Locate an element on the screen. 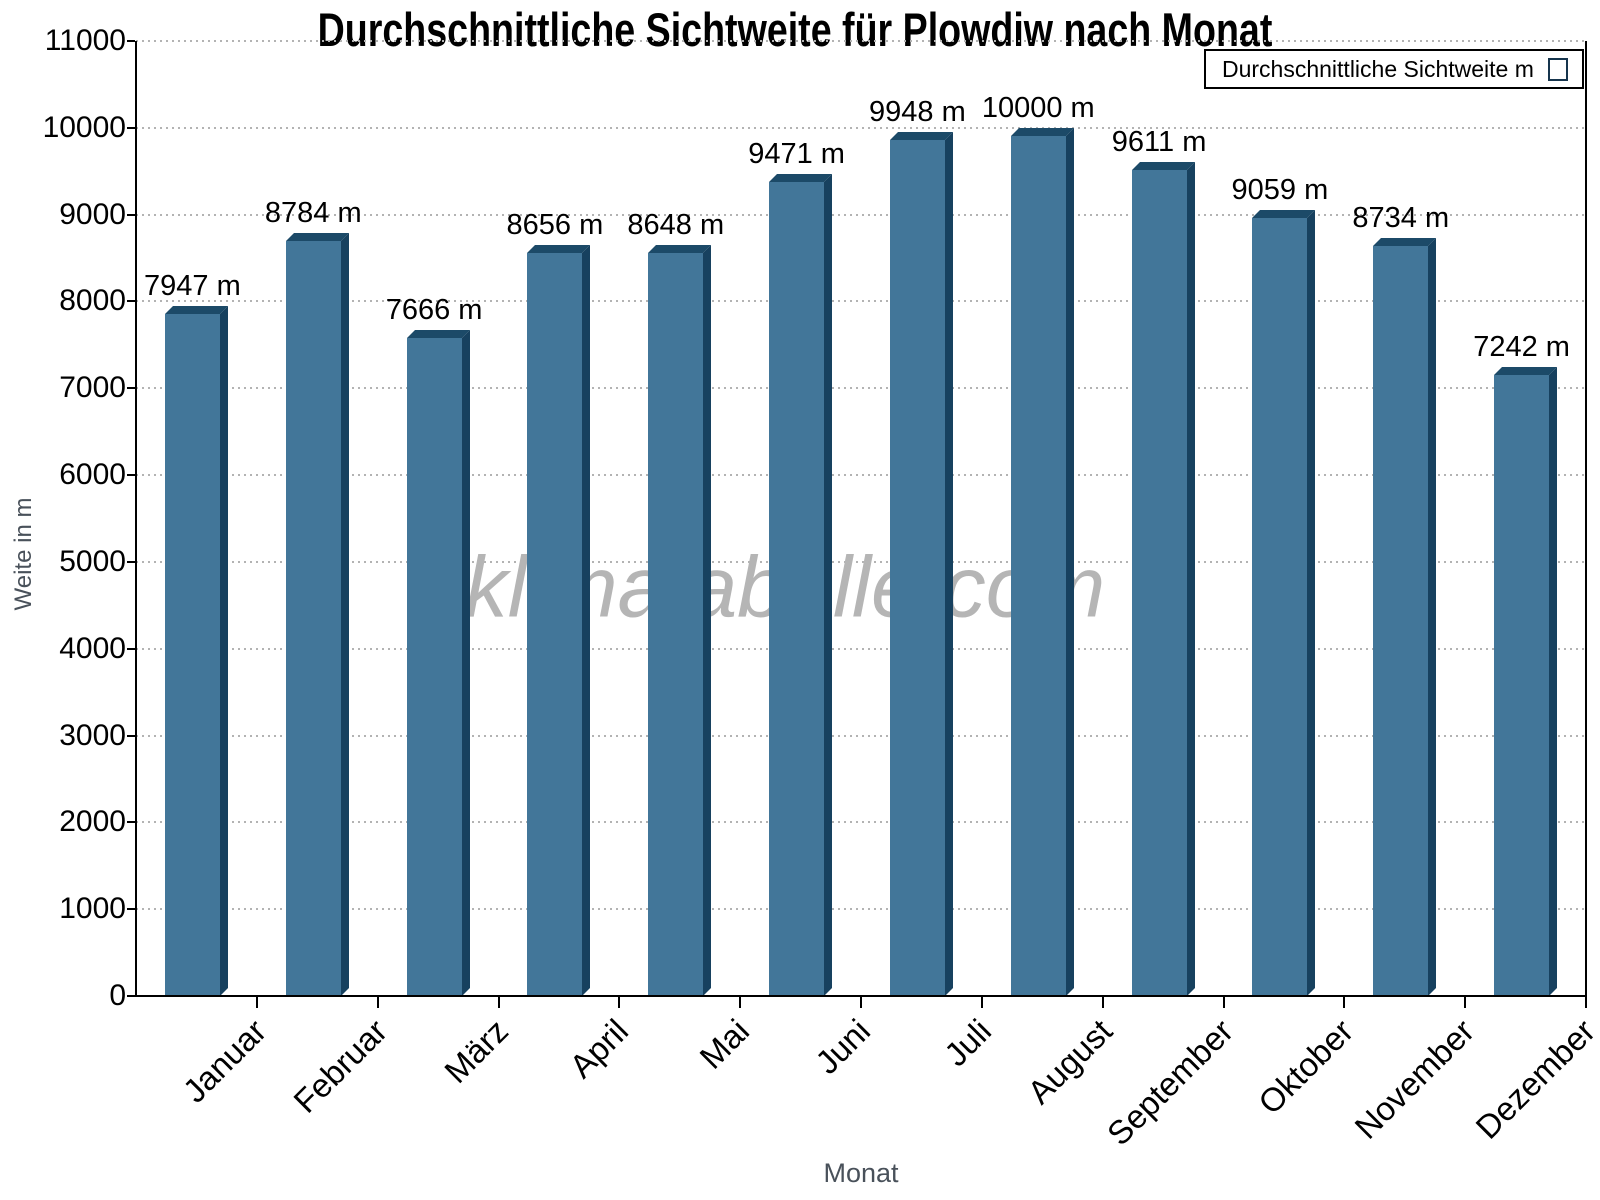 The height and width of the screenshot is (1200, 1600). bar-januar is located at coordinates (192, 655).